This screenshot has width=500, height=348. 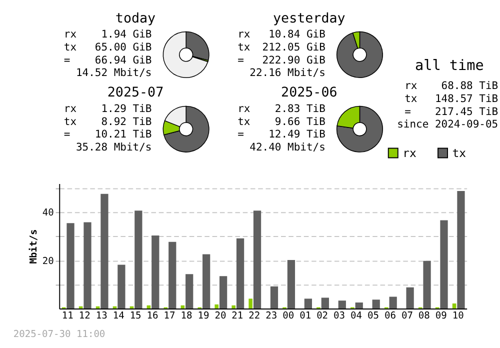 What do you see at coordinates (282, 108) in the screenshot?
I see `text: rx 2.83 TiB` at bounding box center [282, 108].